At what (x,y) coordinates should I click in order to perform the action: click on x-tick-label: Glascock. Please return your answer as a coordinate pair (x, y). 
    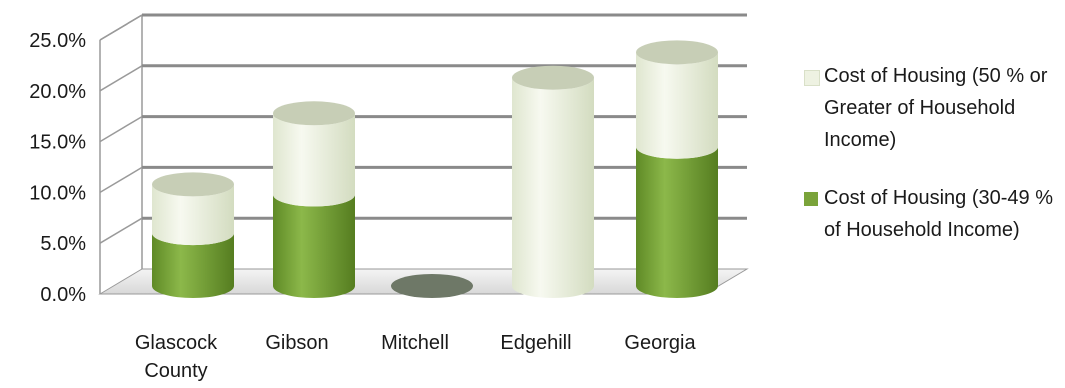
    Looking at the image, I should click on (176, 343).